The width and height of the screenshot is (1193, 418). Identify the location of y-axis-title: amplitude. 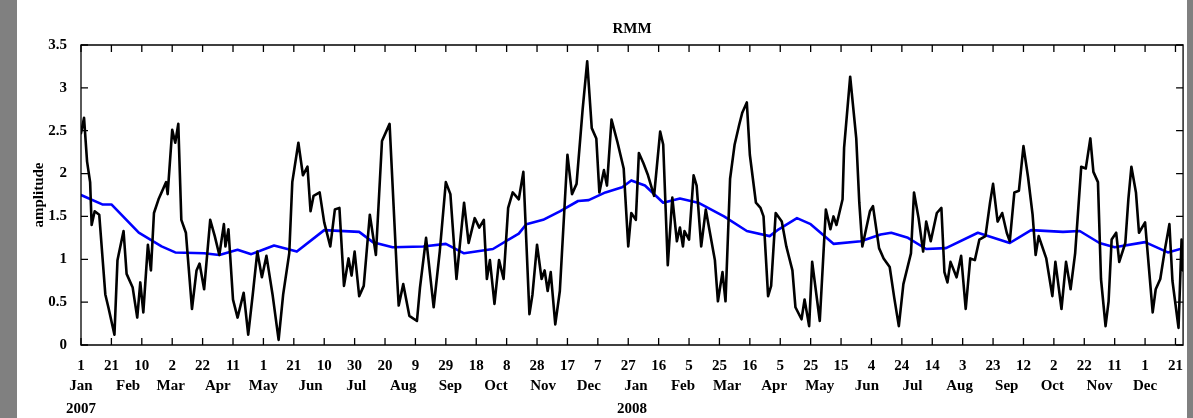
(37, 195).